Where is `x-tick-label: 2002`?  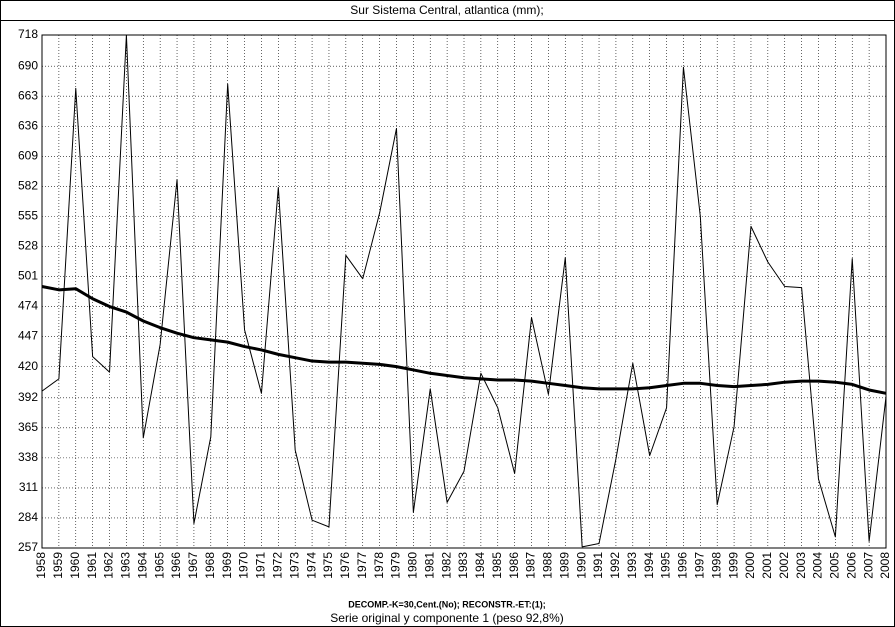
x-tick-label: 2002 is located at coordinates (784, 565).